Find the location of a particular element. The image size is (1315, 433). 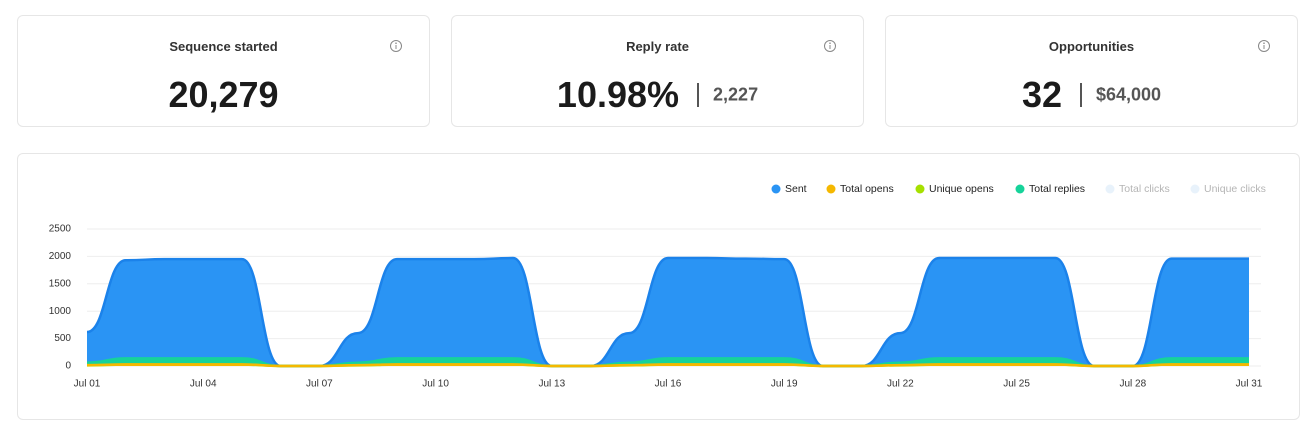

card-secondary: $64,000 is located at coordinates (1128, 94).